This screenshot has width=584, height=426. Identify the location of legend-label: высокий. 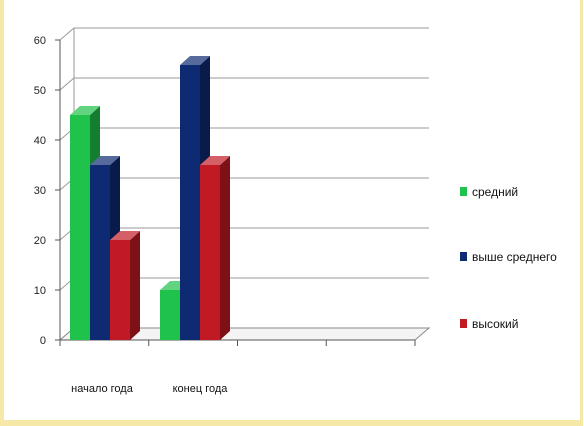
(495, 324).